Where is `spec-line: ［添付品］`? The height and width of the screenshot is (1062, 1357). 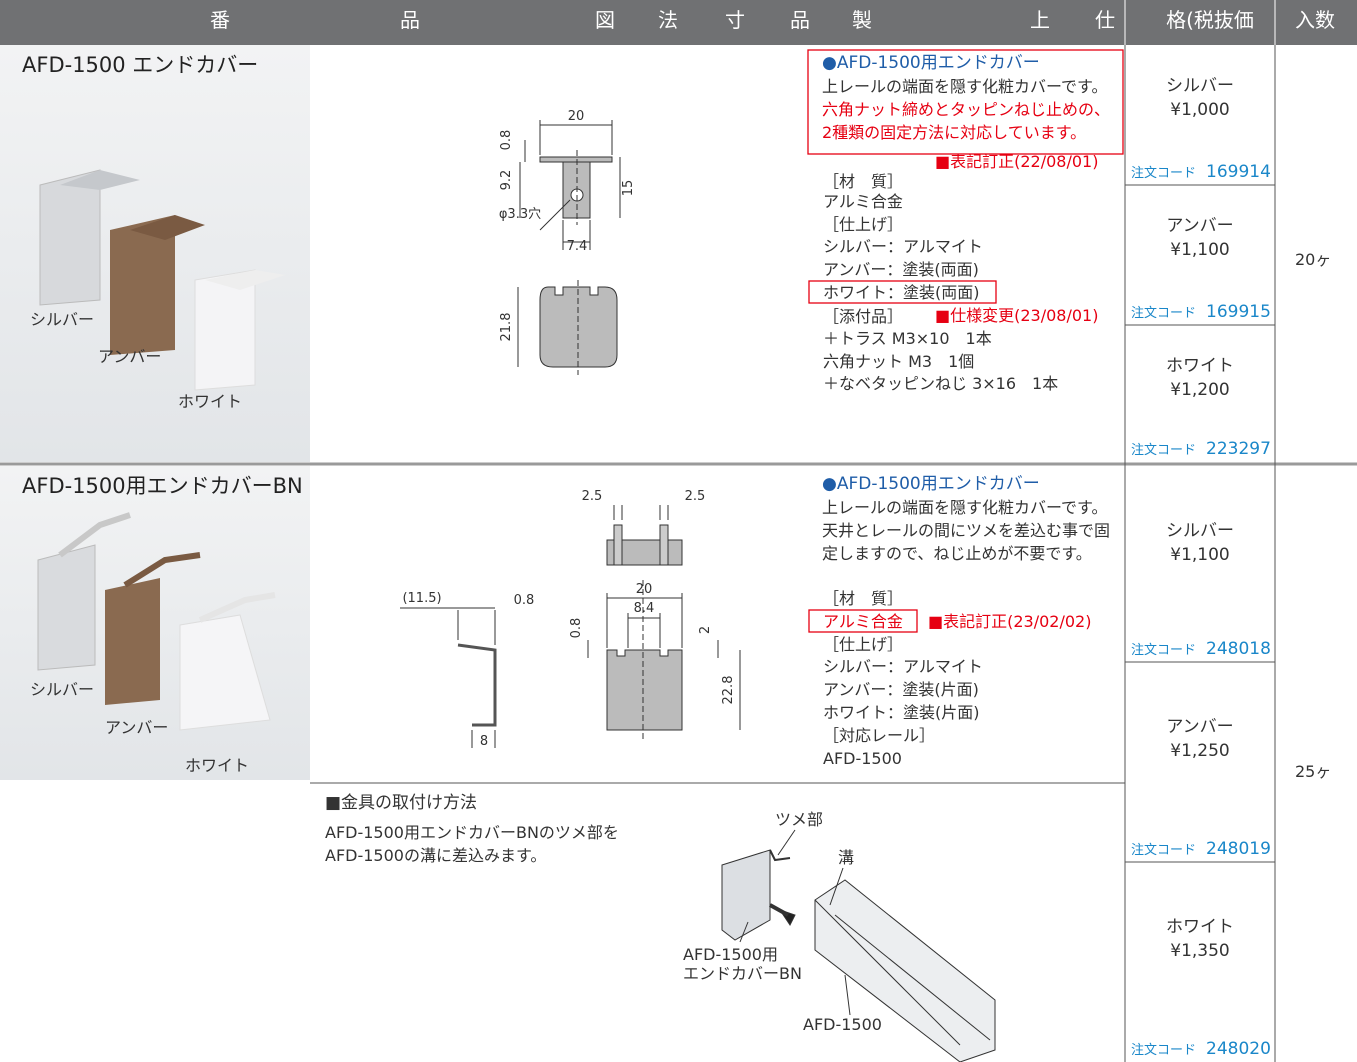 spec-line: ［添付品］ is located at coordinates (863, 316).